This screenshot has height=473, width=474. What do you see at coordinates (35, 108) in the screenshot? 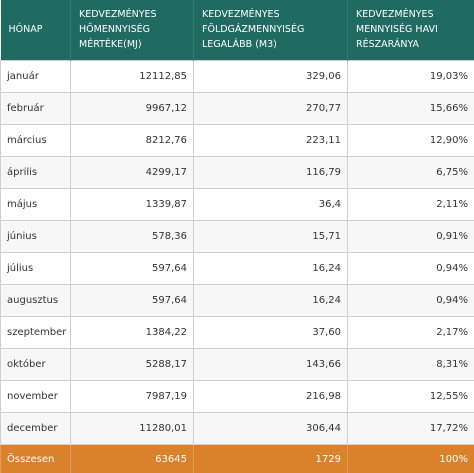
I see `month-cell: február` at bounding box center [35, 108].